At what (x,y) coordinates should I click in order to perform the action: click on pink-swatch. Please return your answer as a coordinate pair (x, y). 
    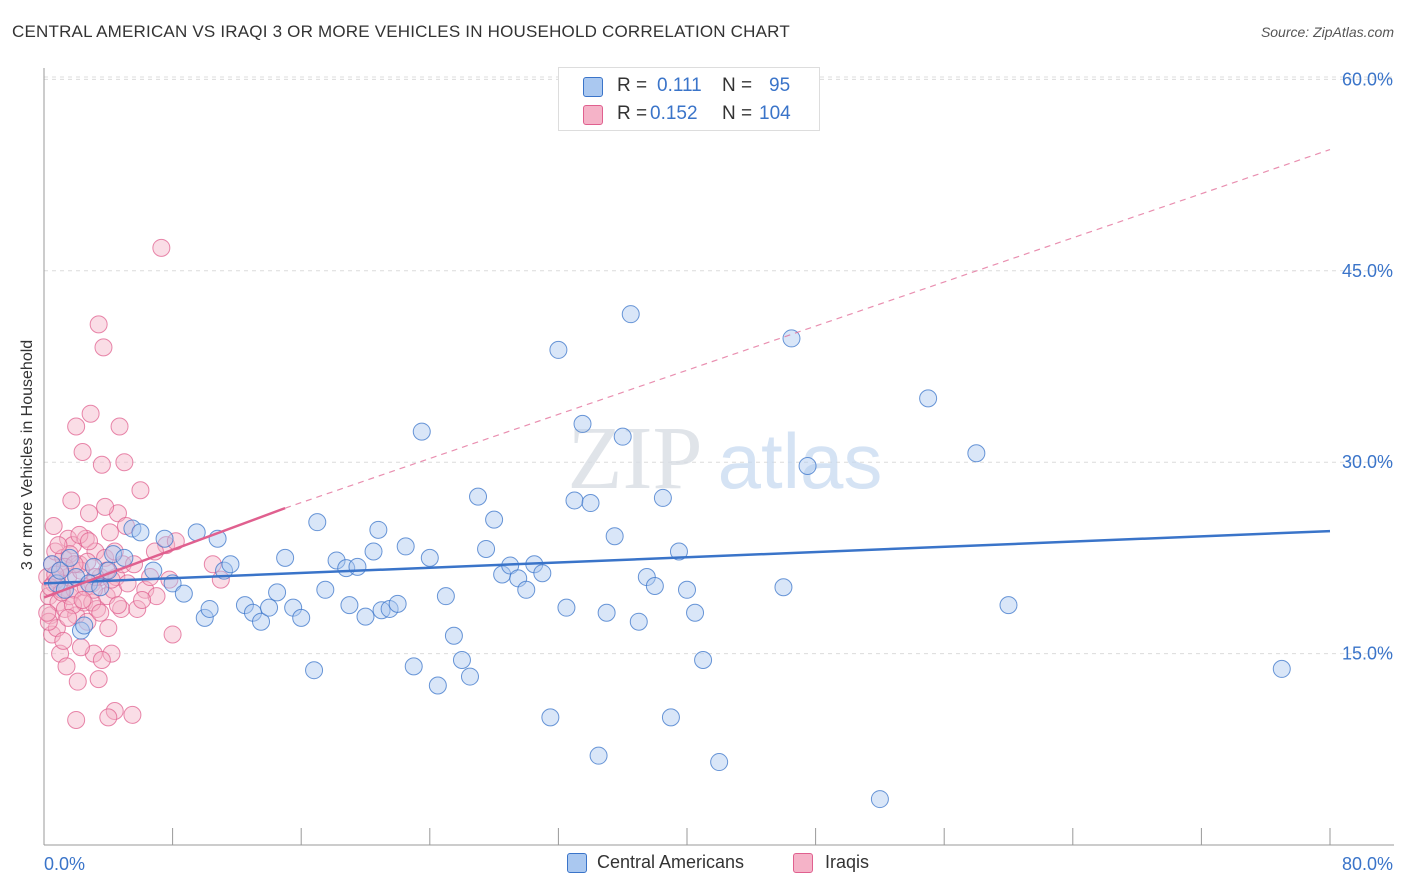
    Looking at the image, I should click on (593, 115).